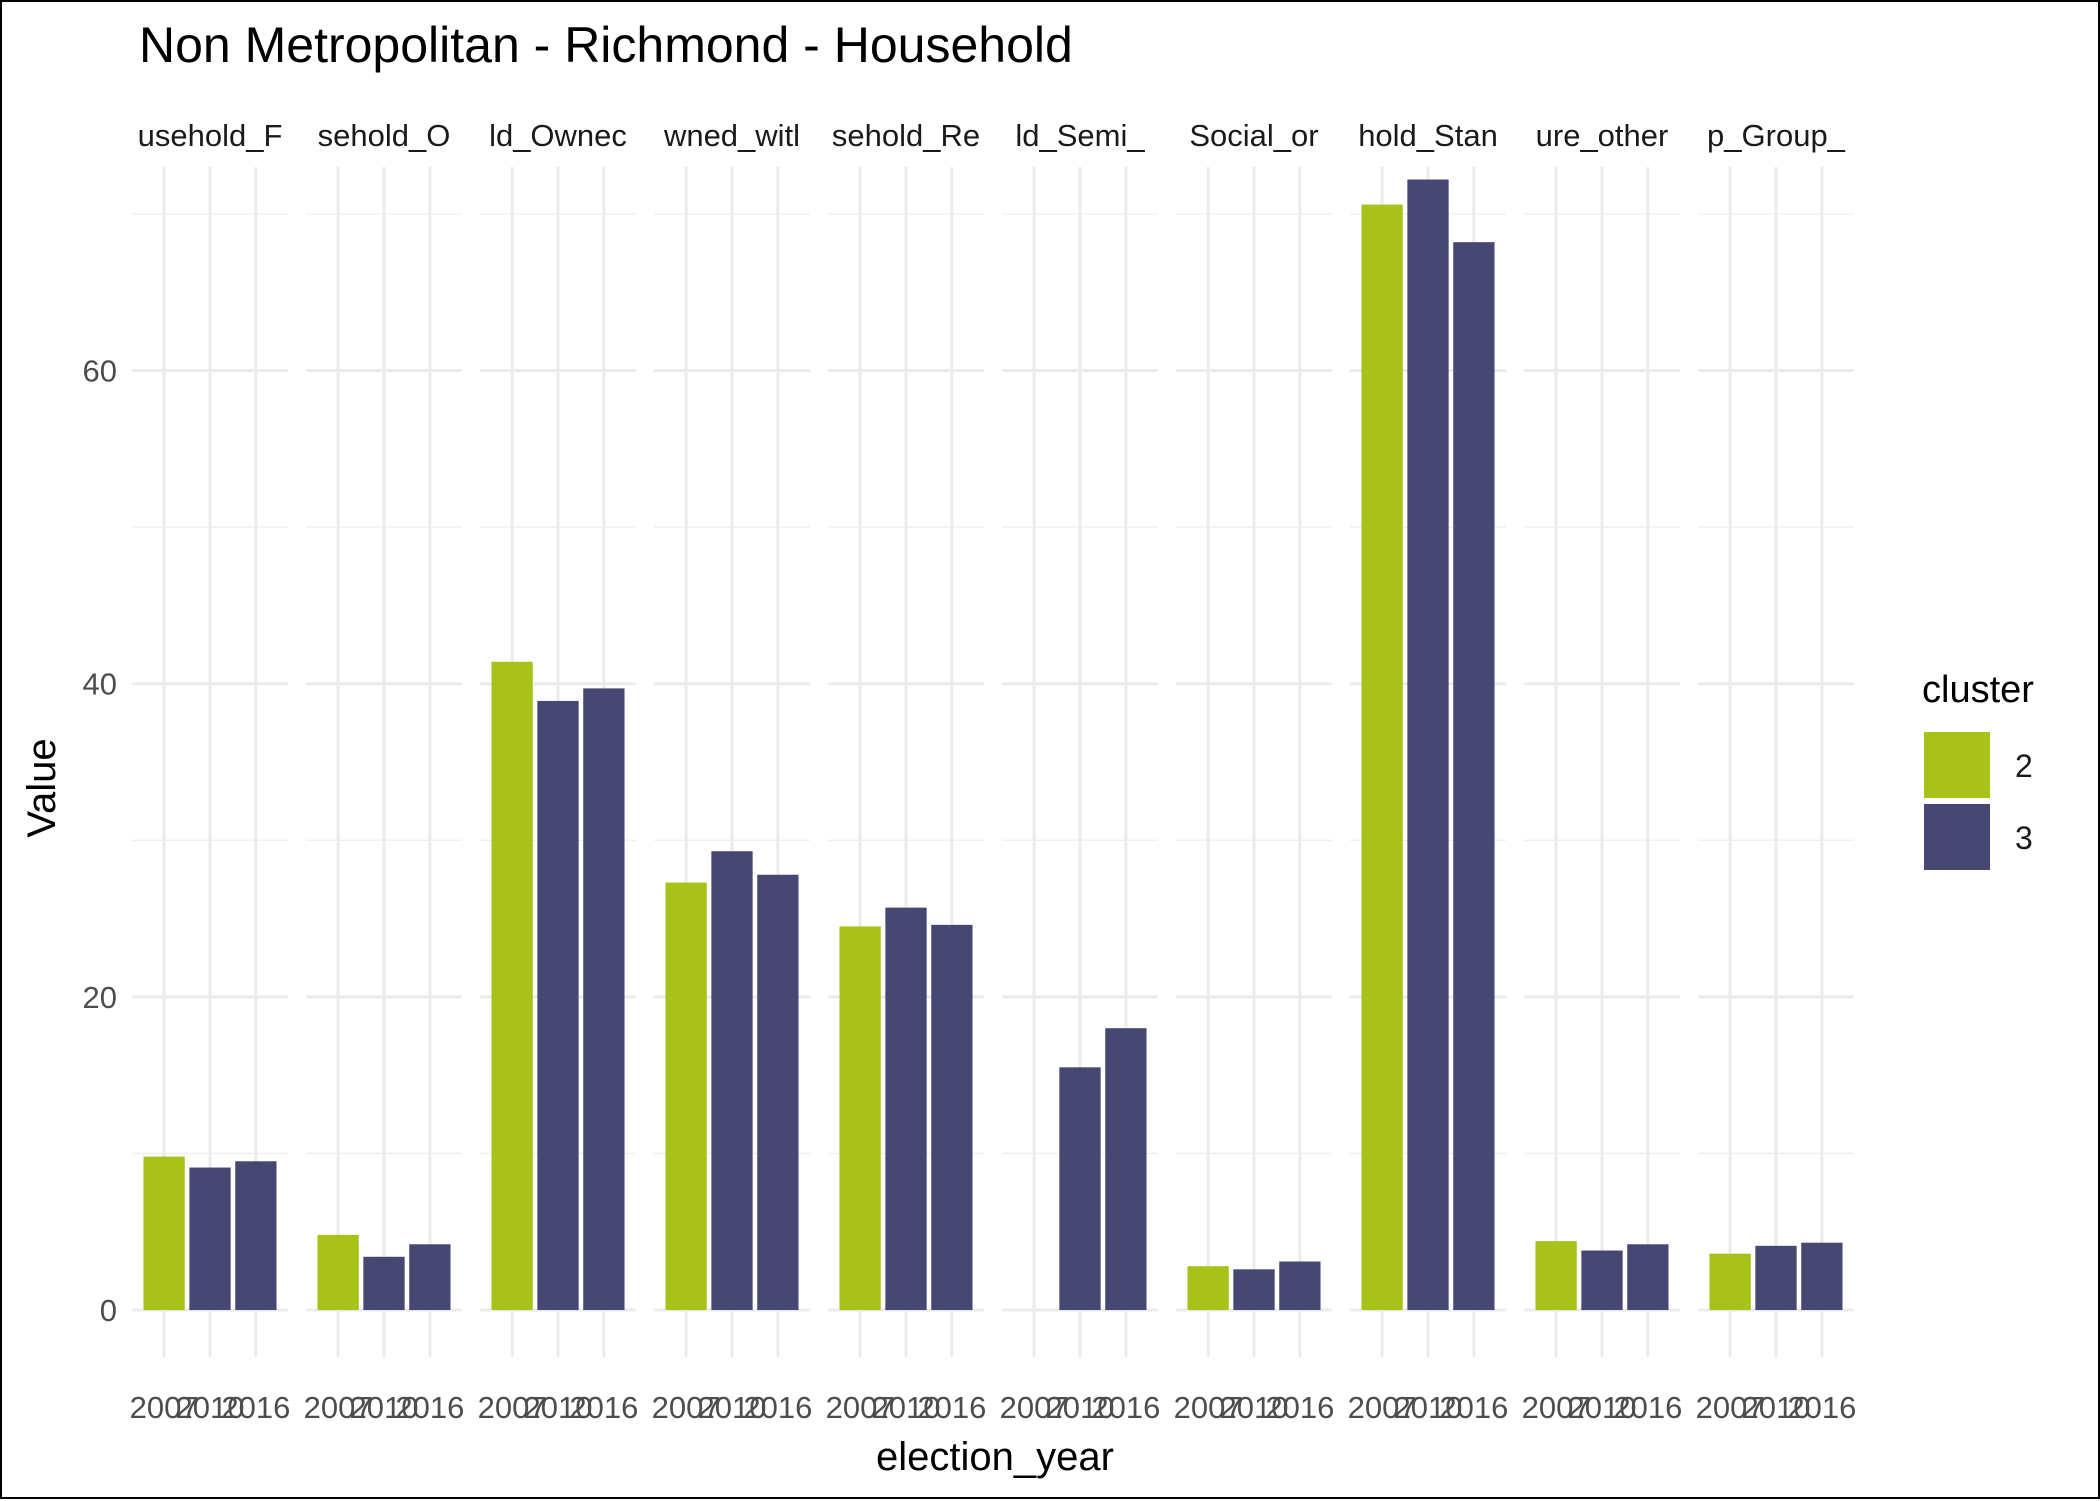 The height and width of the screenshot is (1501, 2100). Describe the element at coordinates (906, 135) in the screenshot. I see `strip-label: sehold_Re` at that location.